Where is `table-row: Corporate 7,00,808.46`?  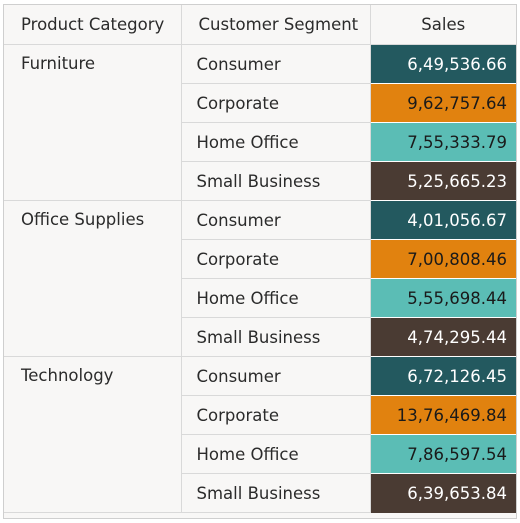 table-row: Corporate 7,00,808.46 is located at coordinates (260, 259).